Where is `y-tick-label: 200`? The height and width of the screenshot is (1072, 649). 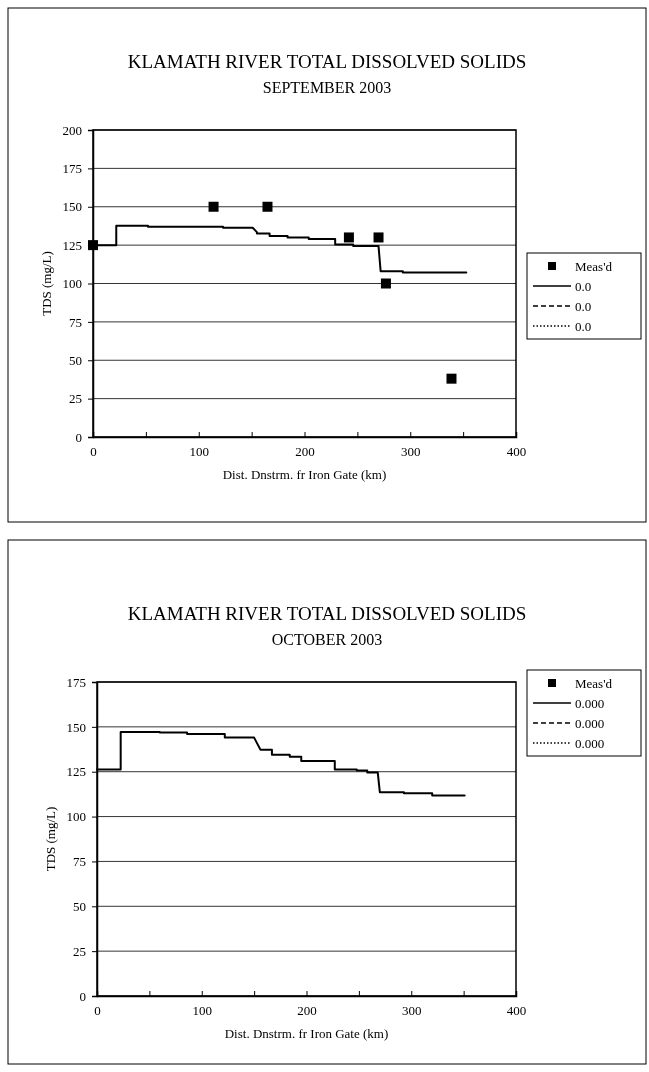 y-tick-label: 200 is located at coordinates (72, 130).